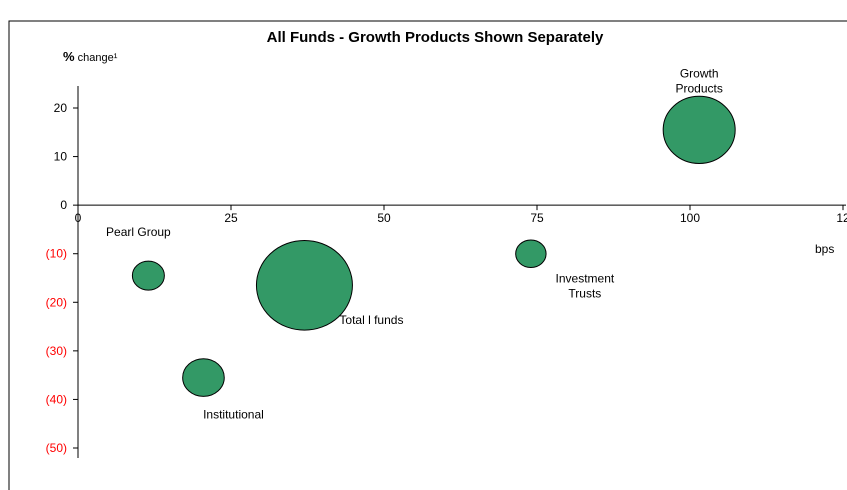 The width and height of the screenshot is (847, 490). I want to click on bubble-label-line: Investment, so click(585, 278).